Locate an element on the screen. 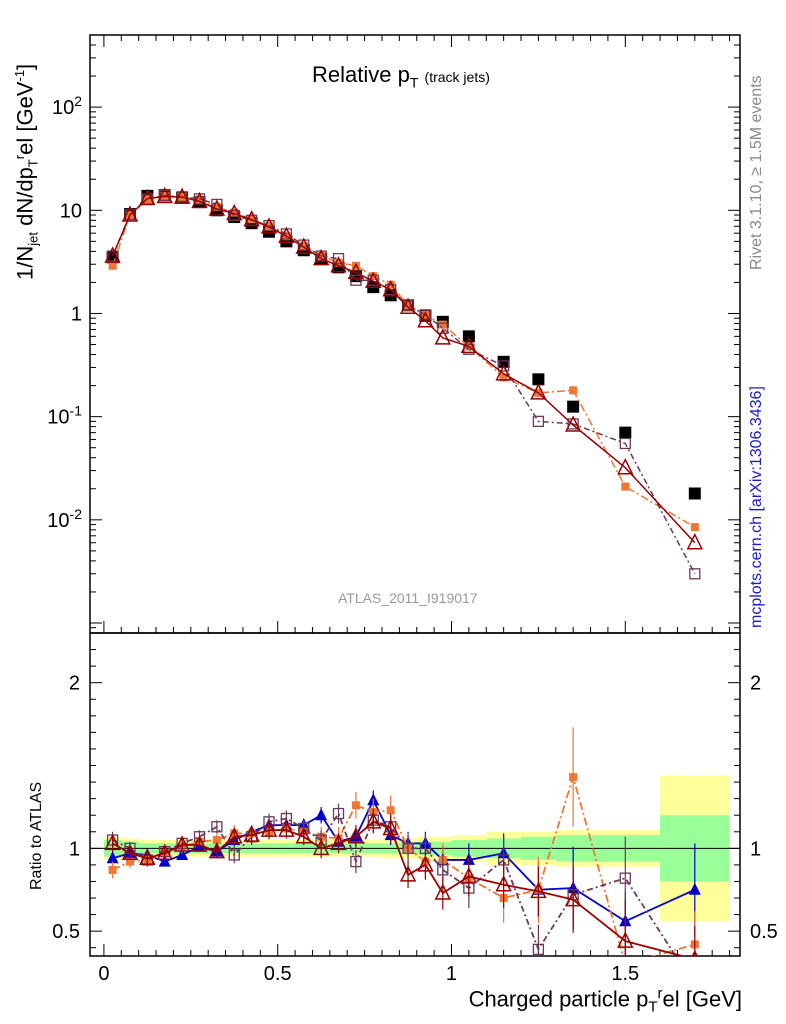 The image size is (786, 1024). chart-title: Relative pT (track jets) is located at coordinates (401, 76).